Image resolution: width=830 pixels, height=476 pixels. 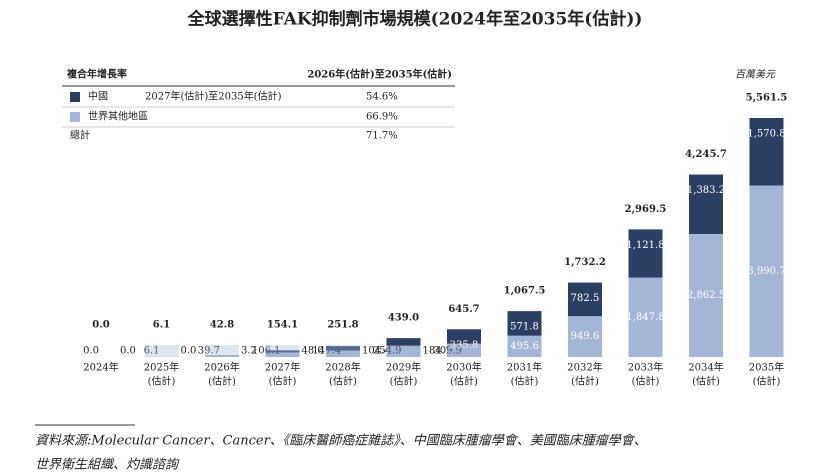 What do you see at coordinates (161, 367) in the screenshot?
I see `x-tick-label: 2025年` at bounding box center [161, 367].